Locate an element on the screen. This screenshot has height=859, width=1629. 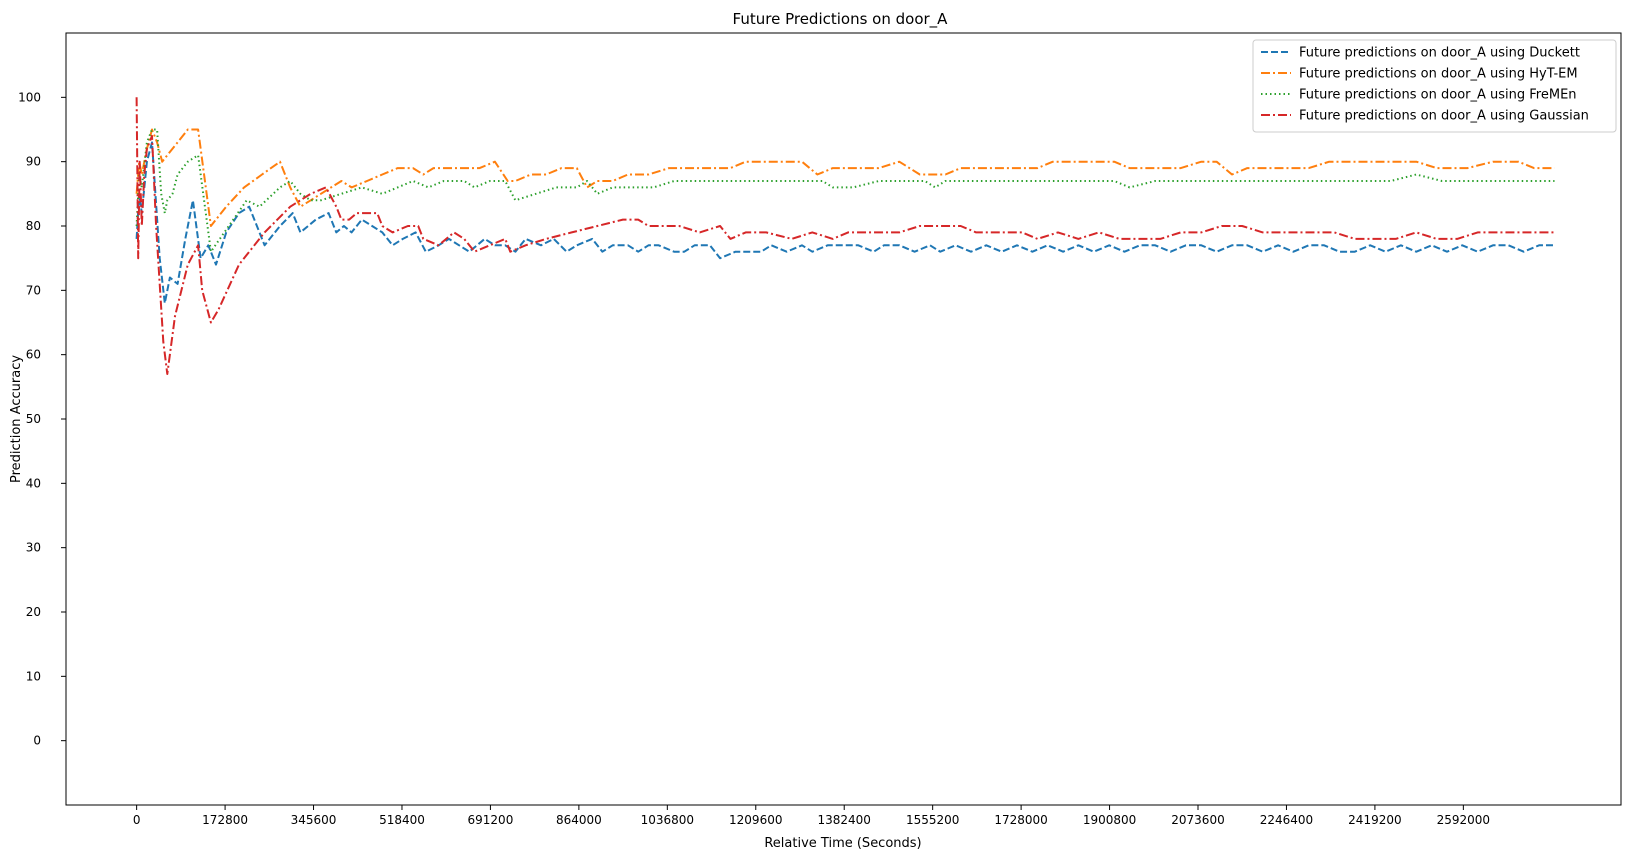
x-tick-label: 1209600 is located at coordinates (755, 820).